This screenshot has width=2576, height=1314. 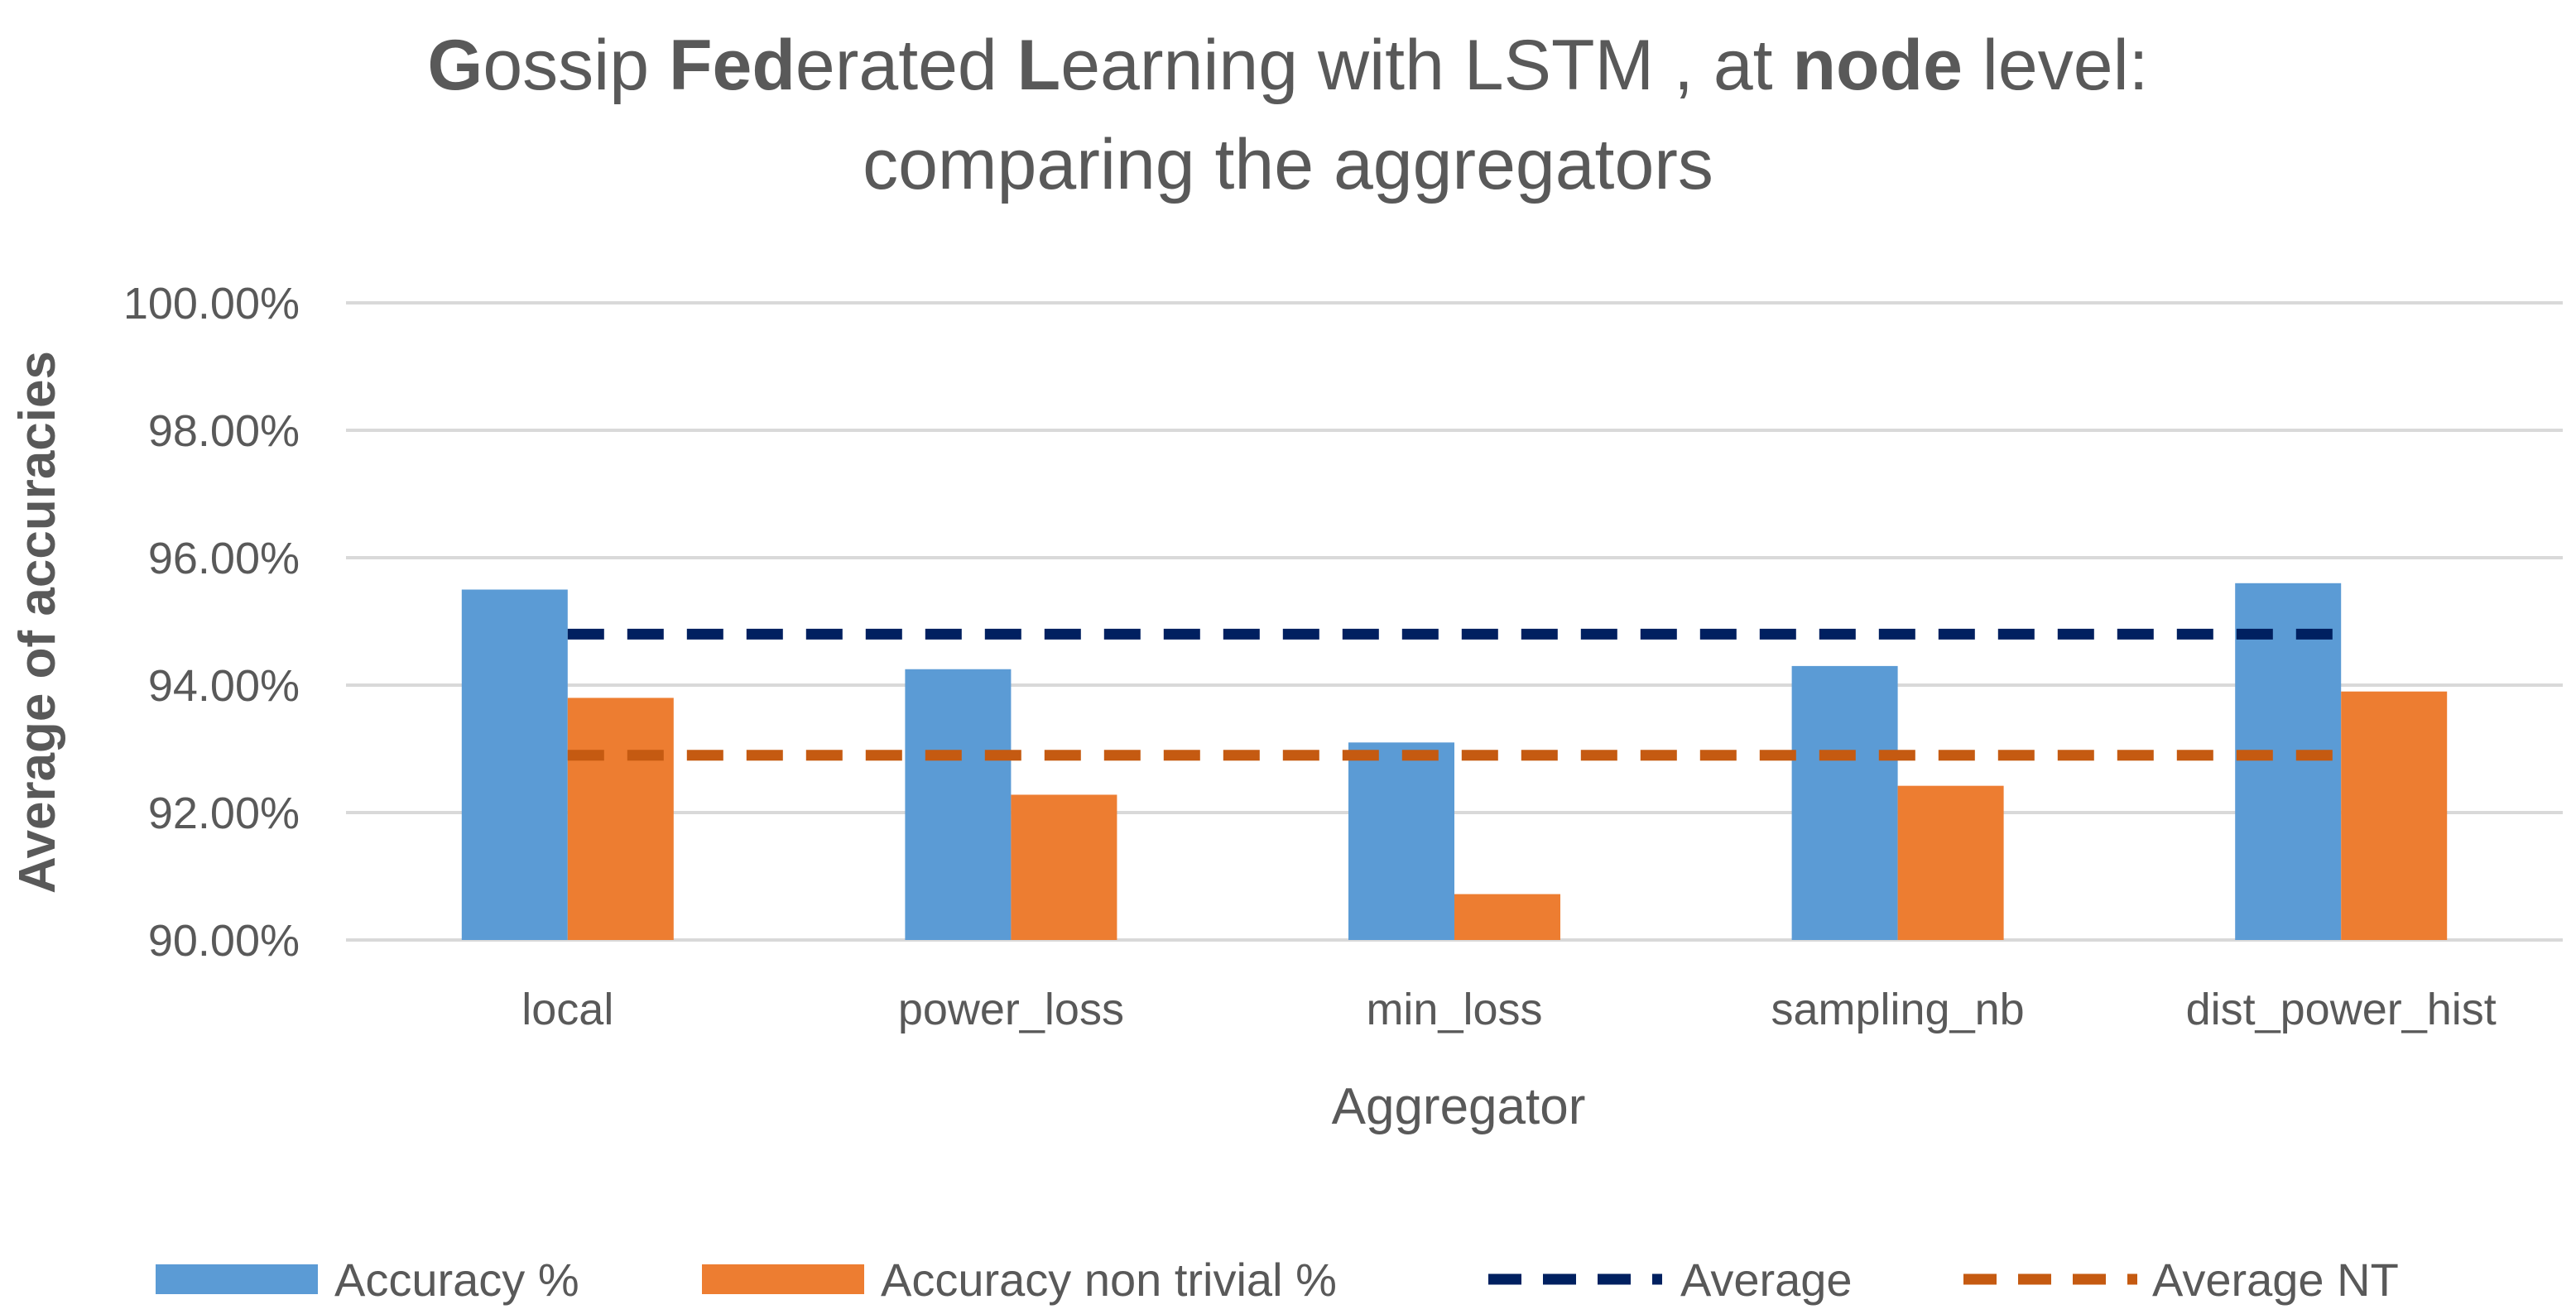 What do you see at coordinates (1288, 165) in the screenshot?
I see `chart-title-line-2: comparing the aggregators` at bounding box center [1288, 165].